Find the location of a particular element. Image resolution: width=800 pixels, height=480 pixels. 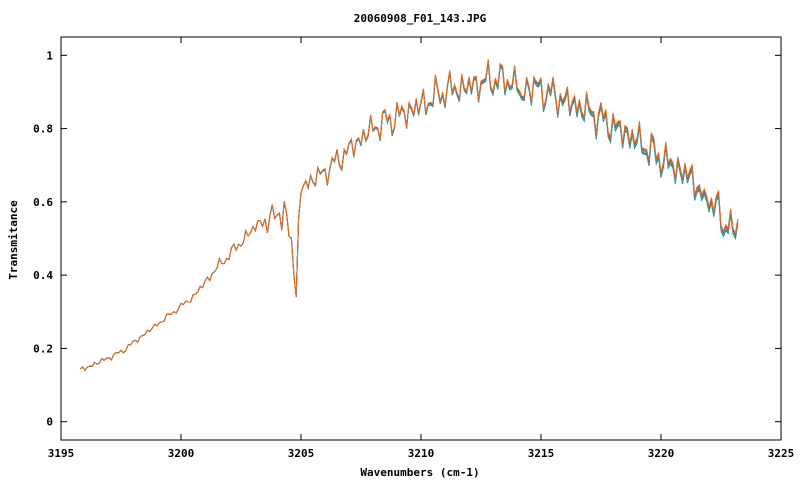

x-tick-label: 3215 is located at coordinates (541, 453).